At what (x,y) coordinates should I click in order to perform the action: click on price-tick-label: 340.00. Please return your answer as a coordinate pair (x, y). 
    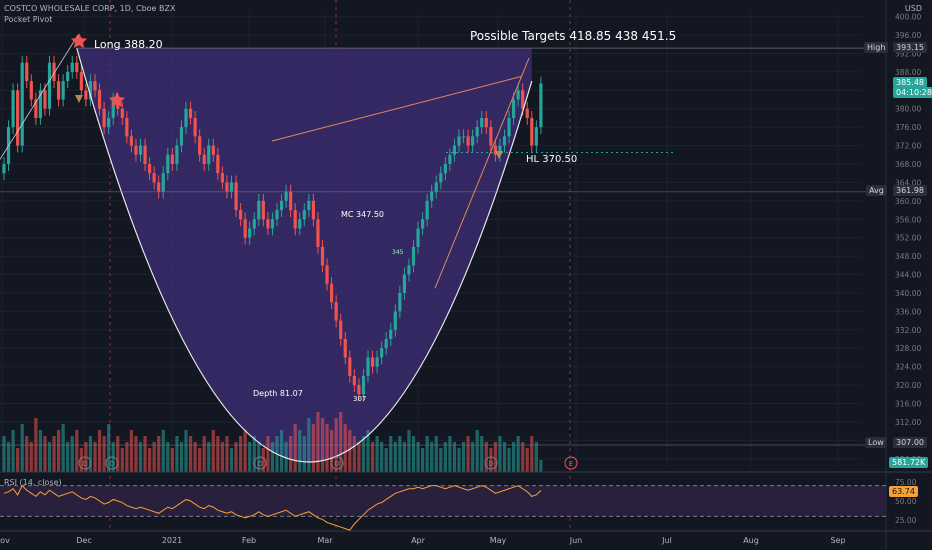
    Looking at the image, I should click on (908, 293).